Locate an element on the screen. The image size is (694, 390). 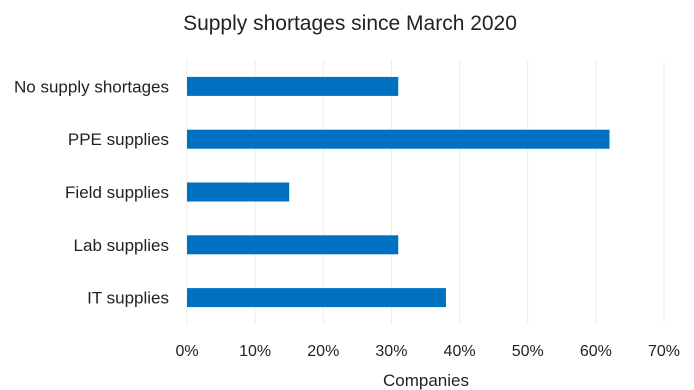
category-label: Lab supplies is located at coordinates (121, 245).